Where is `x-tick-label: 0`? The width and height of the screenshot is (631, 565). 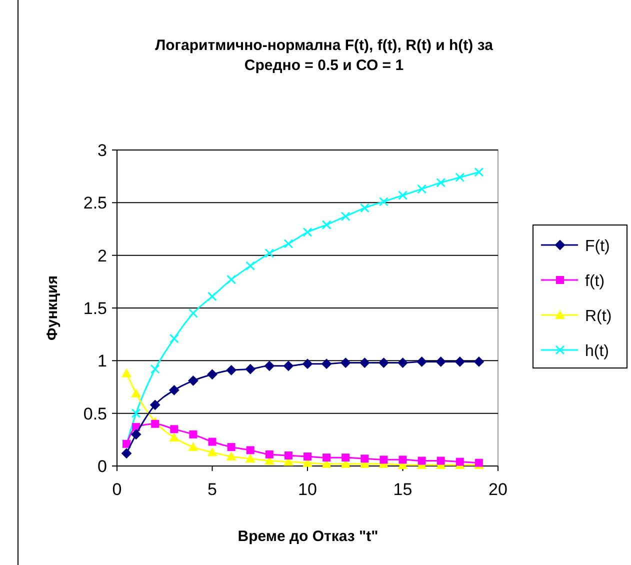 x-tick-label: 0 is located at coordinates (117, 489).